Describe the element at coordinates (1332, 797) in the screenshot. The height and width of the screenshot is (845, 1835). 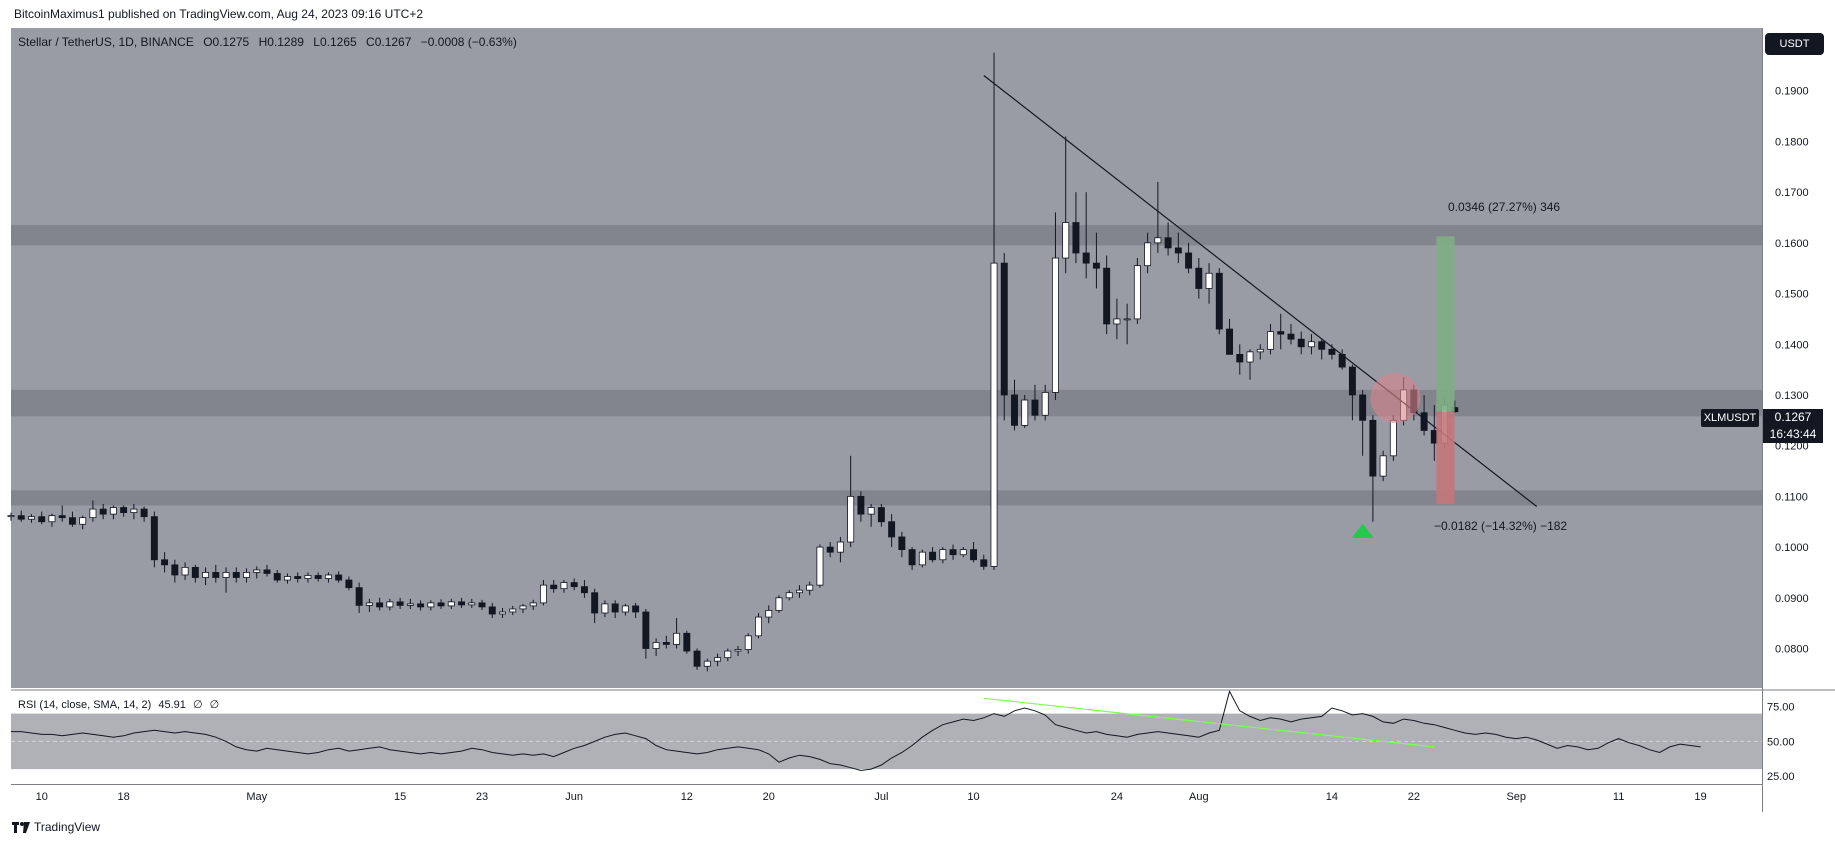
I see `time-tick-label: 14` at that location.